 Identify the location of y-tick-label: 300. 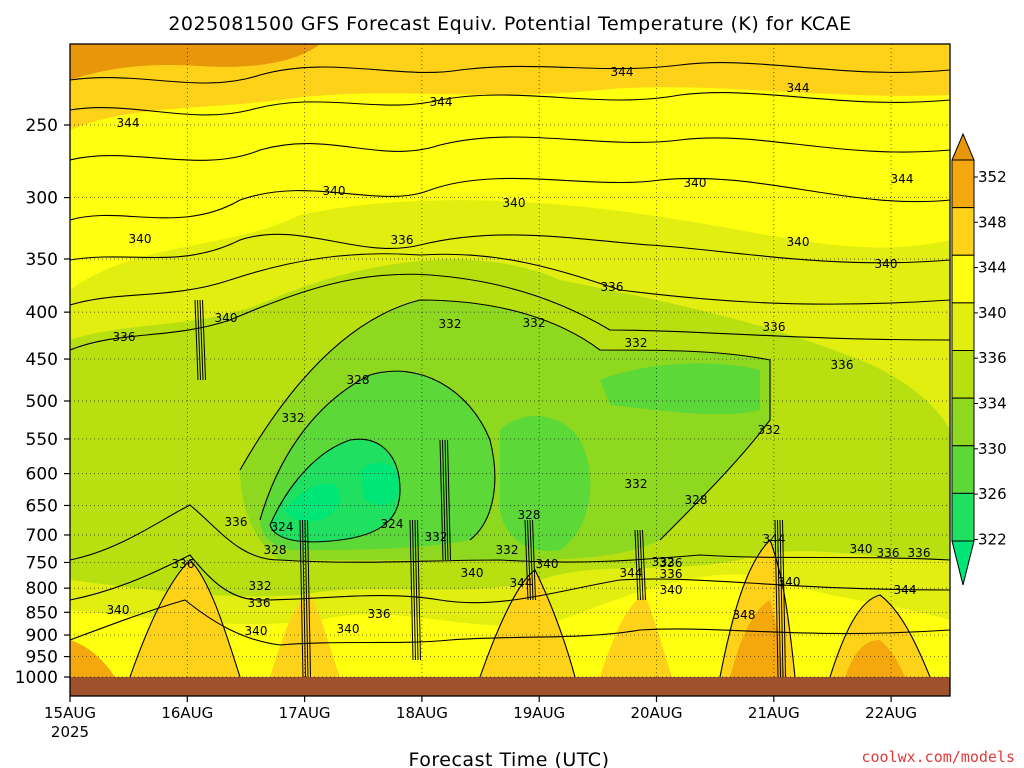
(42, 199).